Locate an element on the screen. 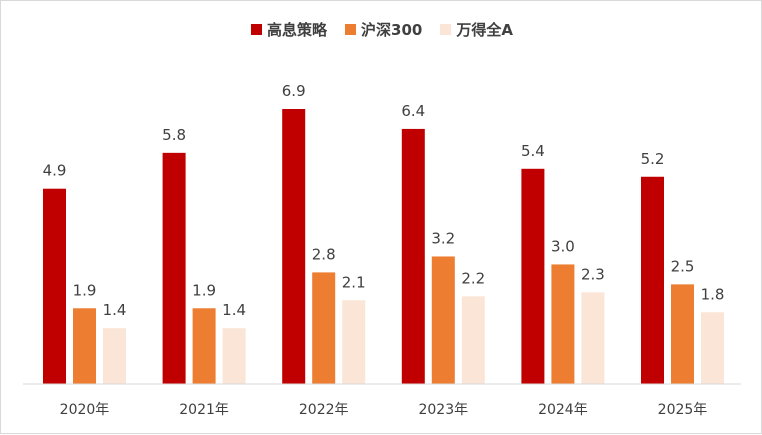 Image resolution: width=762 pixels, height=435 pixels. value-label-wind-all-a-3: 2.2 is located at coordinates (473, 278).